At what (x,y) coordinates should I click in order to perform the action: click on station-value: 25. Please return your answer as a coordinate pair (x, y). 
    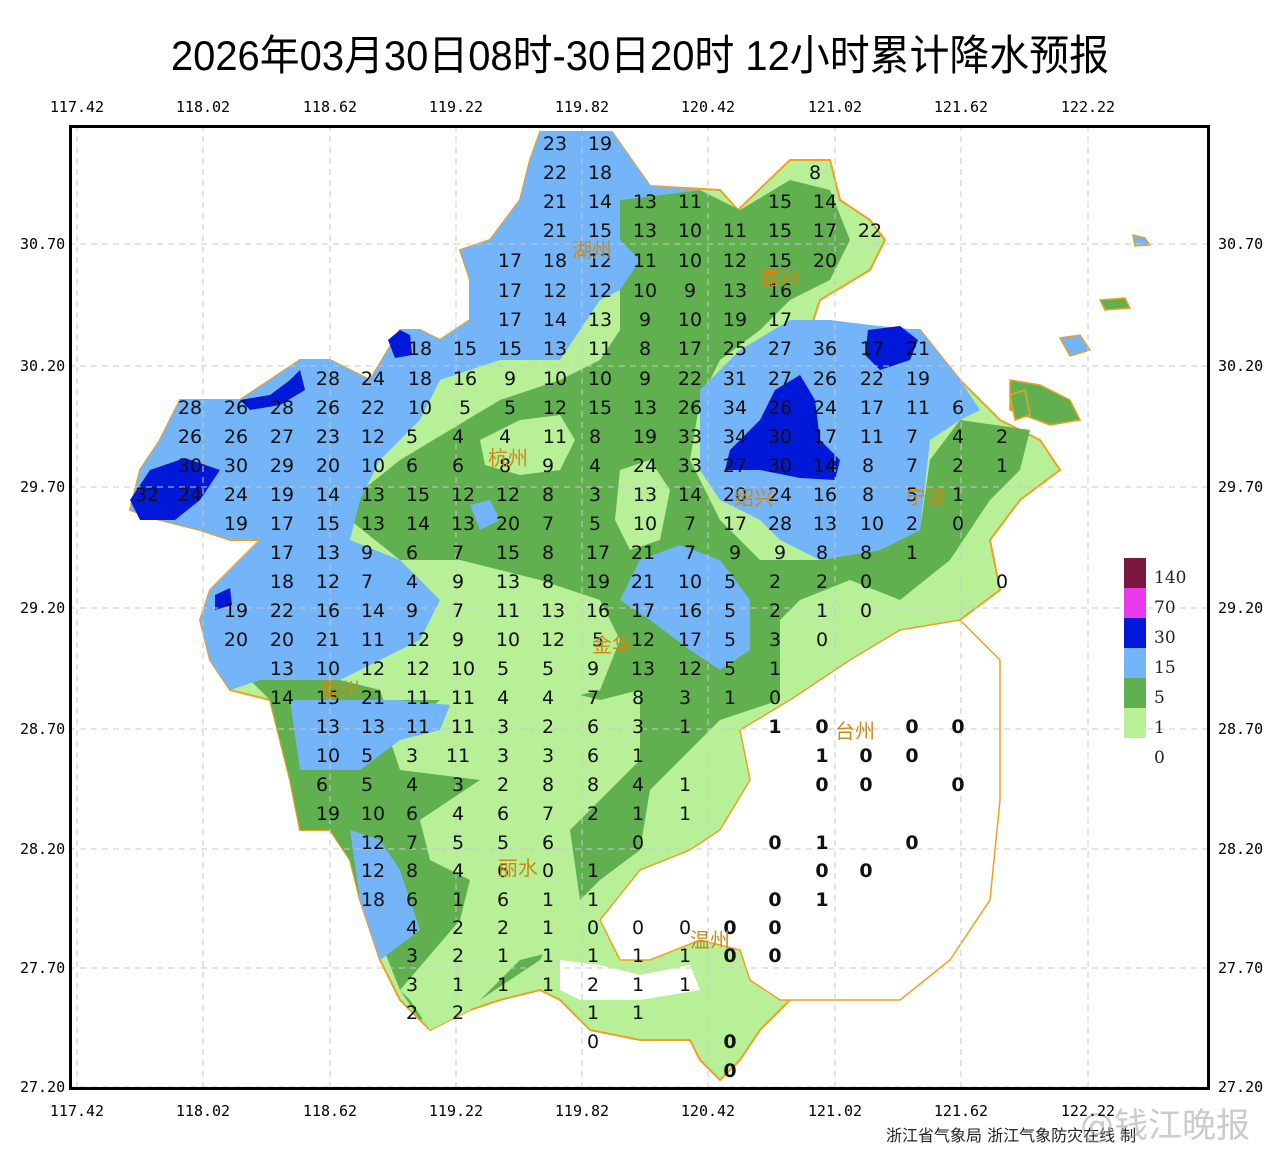
    Looking at the image, I should click on (735, 349).